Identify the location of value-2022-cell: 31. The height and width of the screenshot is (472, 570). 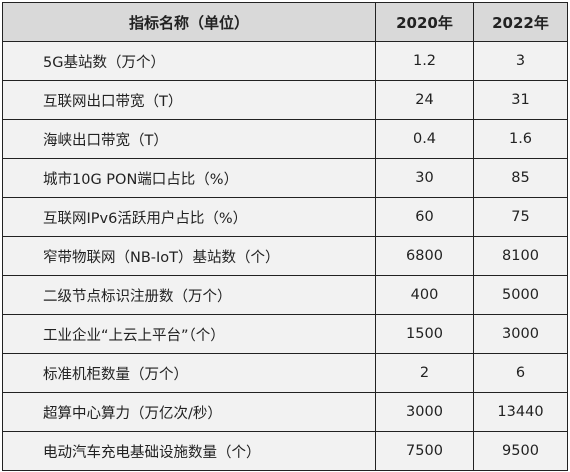
(520, 100).